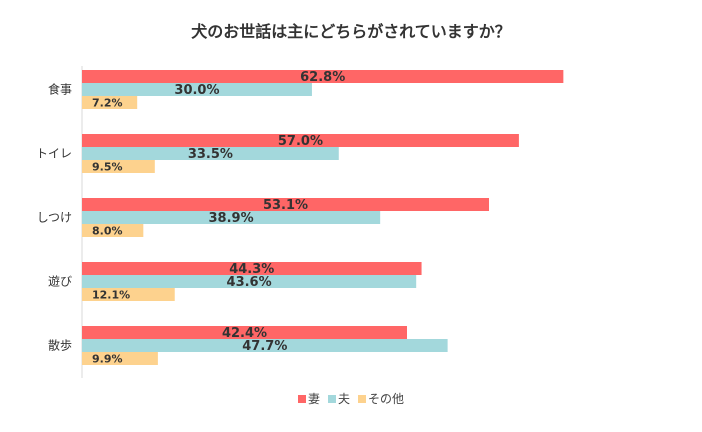 Image resolution: width=702 pixels, height=432 pixels. What do you see at coordinates (313, 399) in the screenshot?
I see `legend-label: 妻` at bounding box center [313, 399].